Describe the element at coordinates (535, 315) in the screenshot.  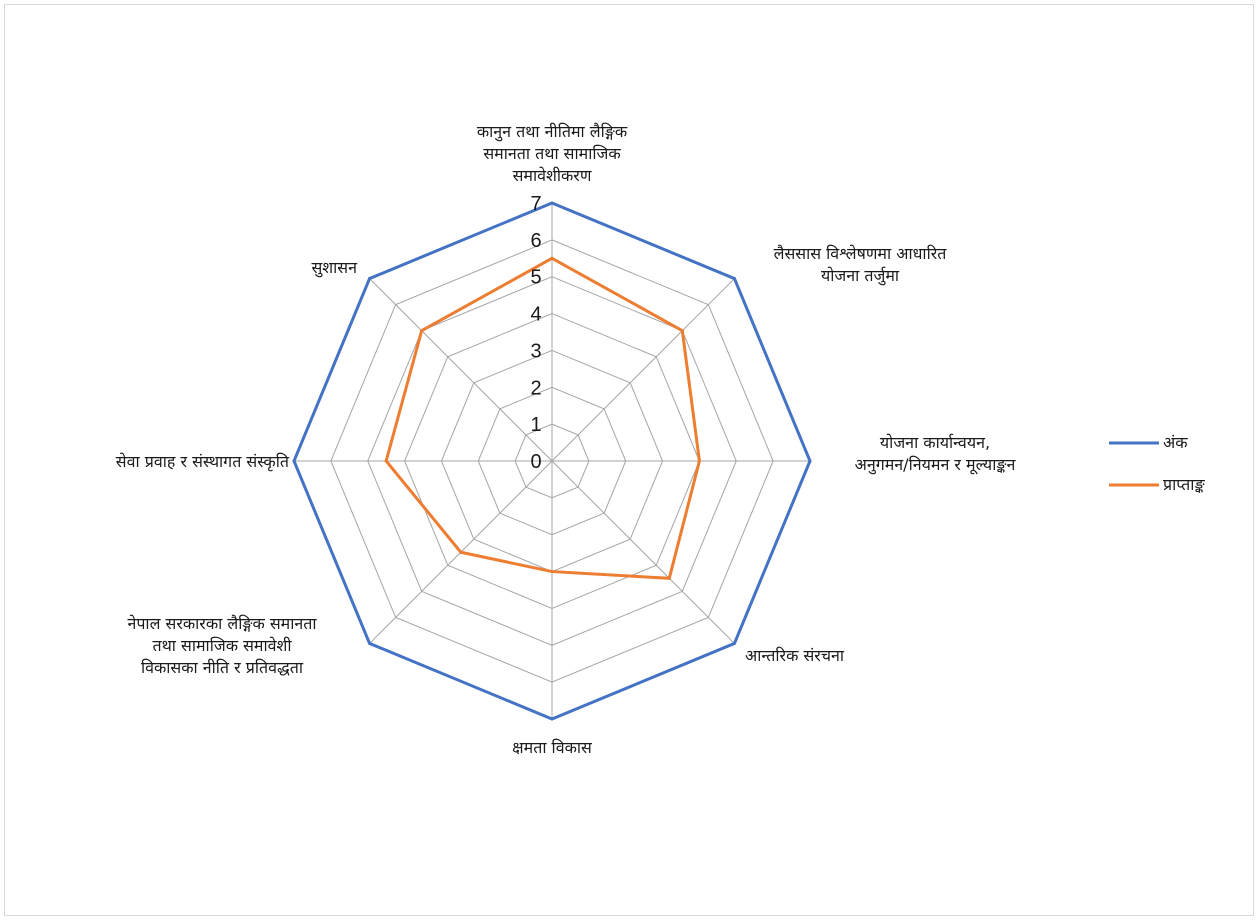
I see `tick-label: 4` at that location.